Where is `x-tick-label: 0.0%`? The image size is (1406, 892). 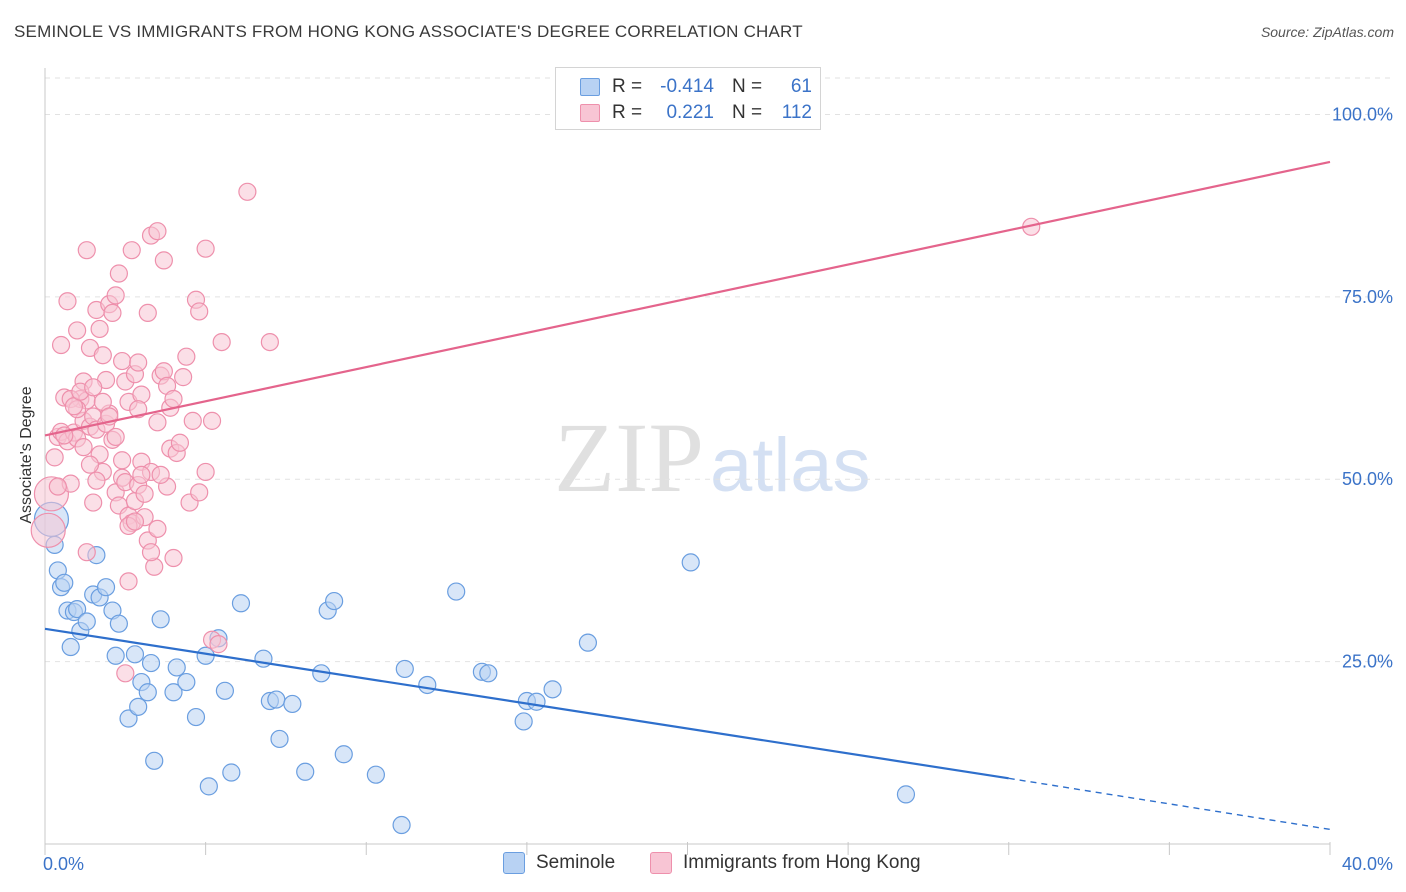 x-tick-label: 0.0% is located at coordinates (63, 864).